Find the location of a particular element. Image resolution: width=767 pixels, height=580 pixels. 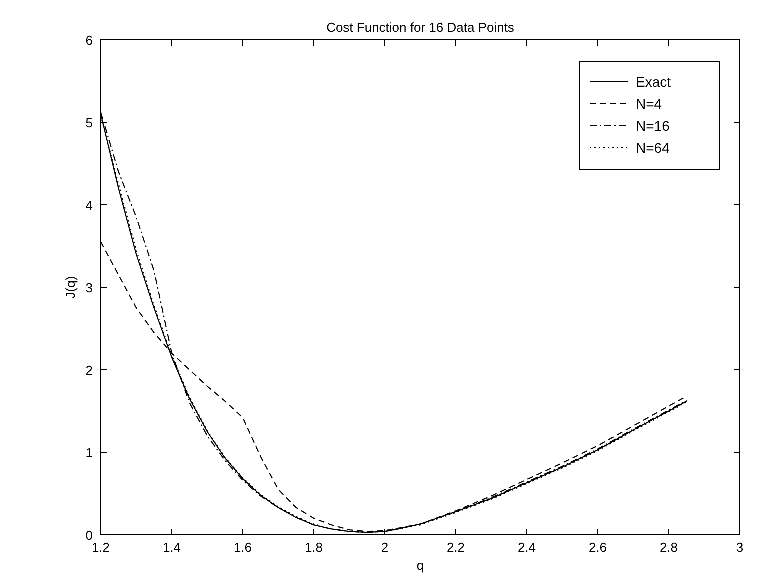

legend-label: N=16 is located at coordinates (653, 126).